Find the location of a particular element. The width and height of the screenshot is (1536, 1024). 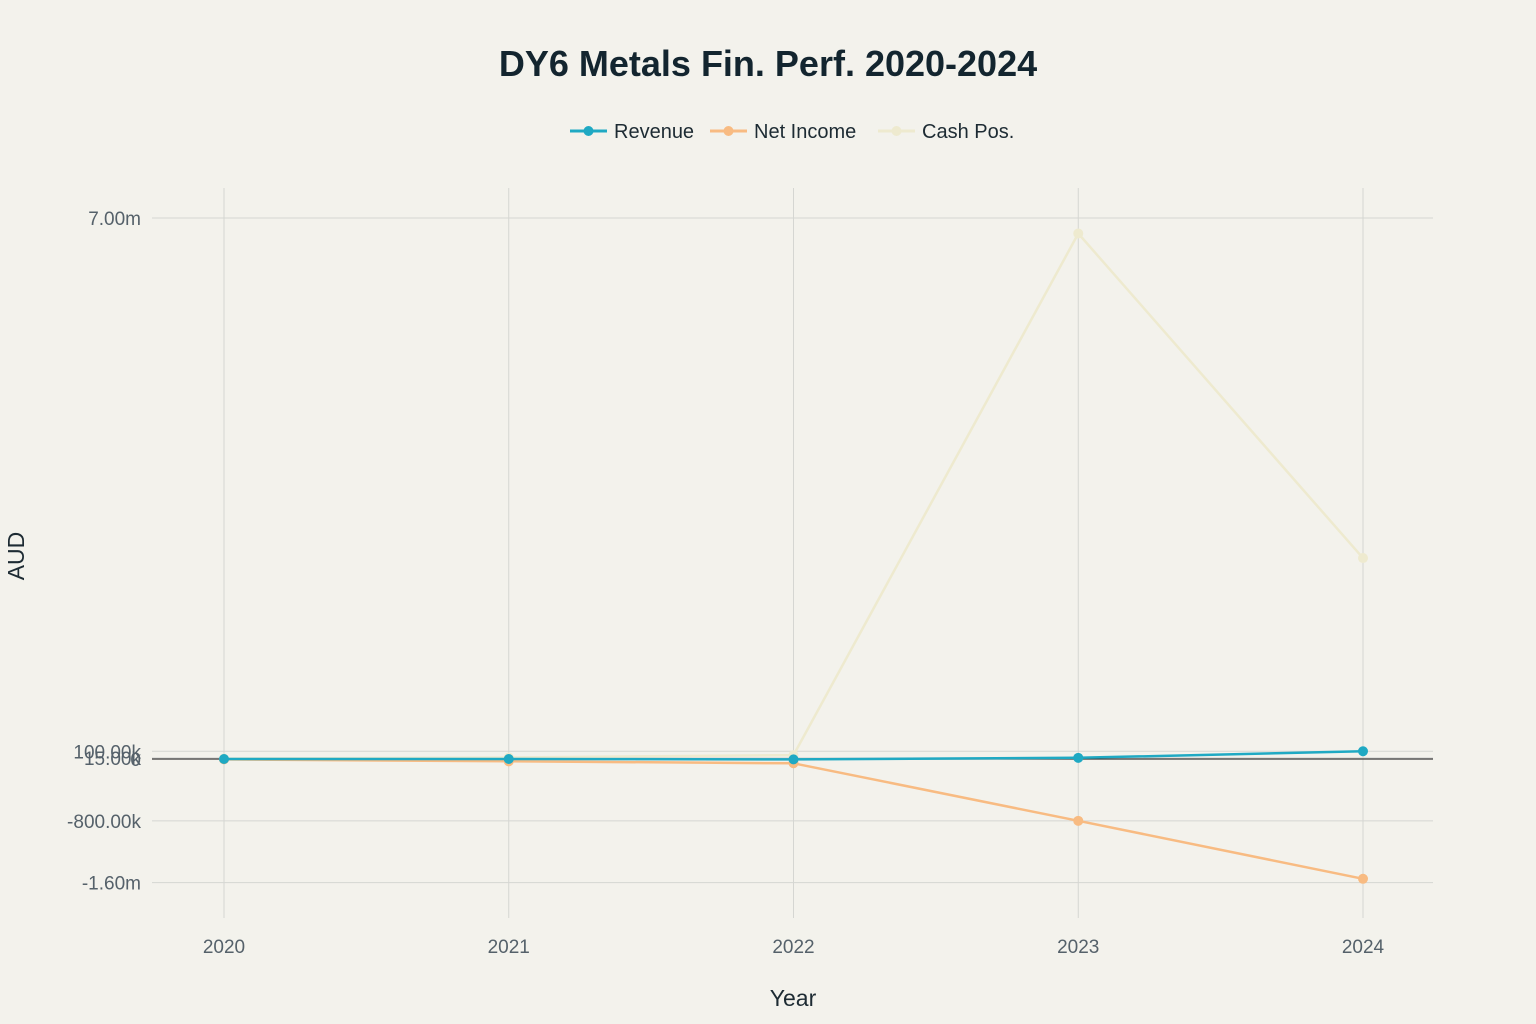

x-axis: 2020 2021 2022 2023 2024 is located at coordinates (794, 947).